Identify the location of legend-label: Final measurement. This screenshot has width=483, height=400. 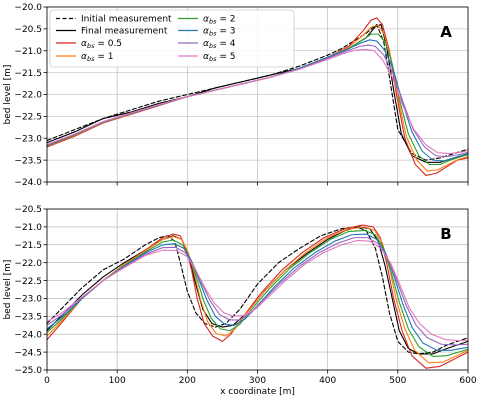
(124, 32).